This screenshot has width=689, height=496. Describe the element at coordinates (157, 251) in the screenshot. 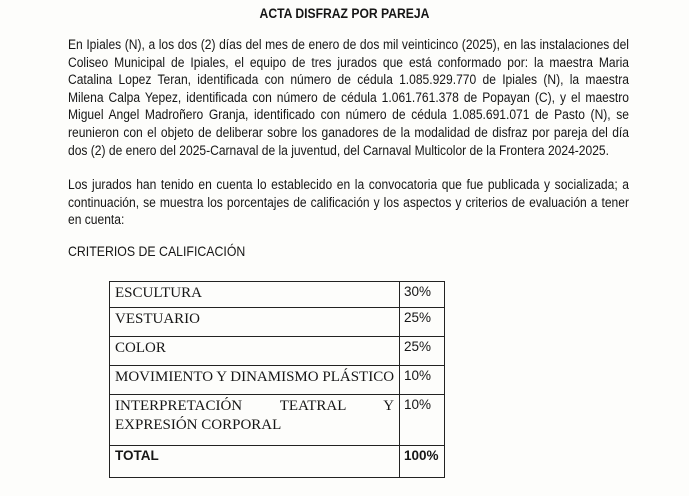

I see `criteria-heading: CRITERIOS DE CALIFICACIÓN` at that location.